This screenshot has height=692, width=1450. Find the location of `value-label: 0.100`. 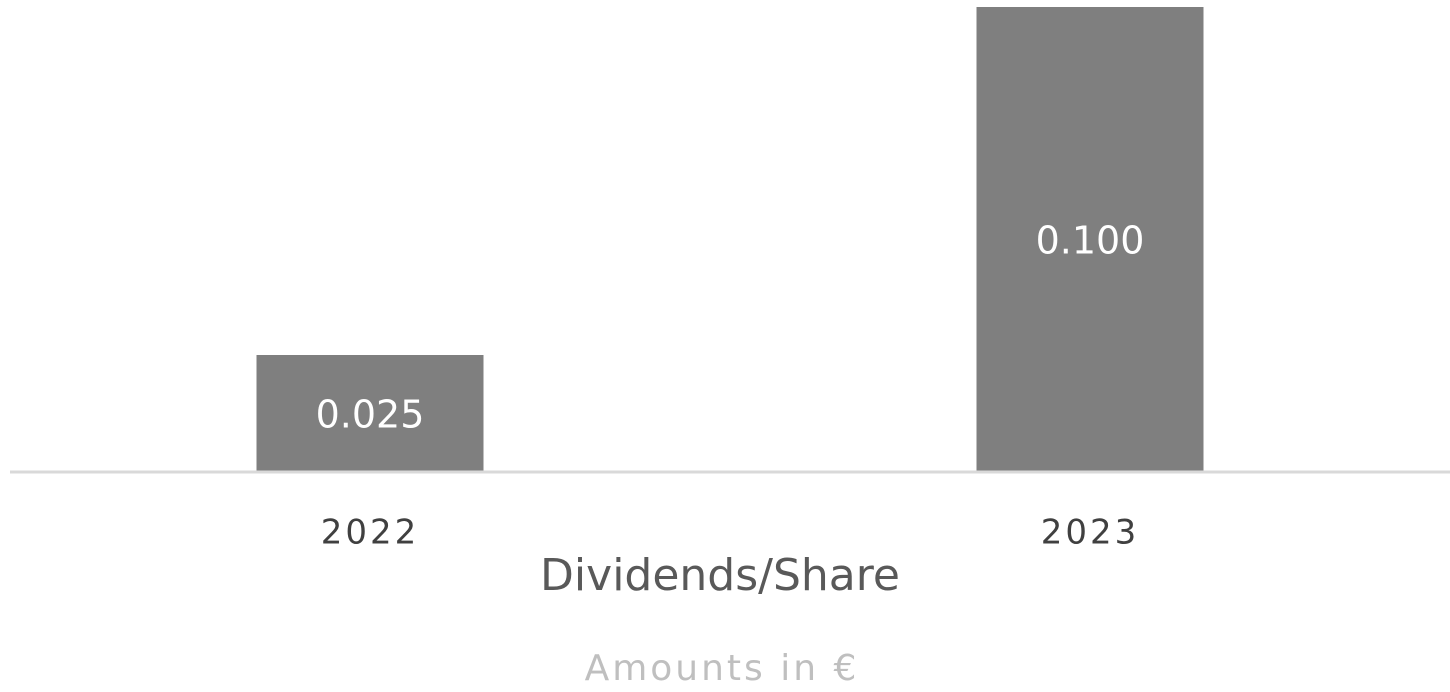

value-label: 0.100 is located at coordinates (1090, 241).